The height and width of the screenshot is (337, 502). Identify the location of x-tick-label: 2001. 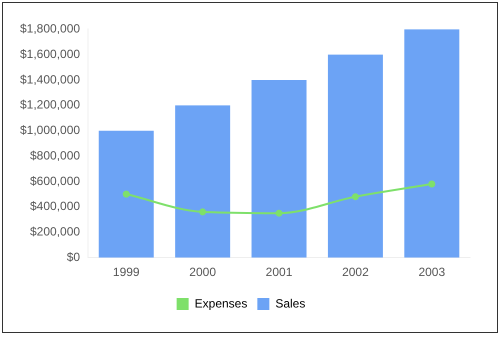
(279, 272).